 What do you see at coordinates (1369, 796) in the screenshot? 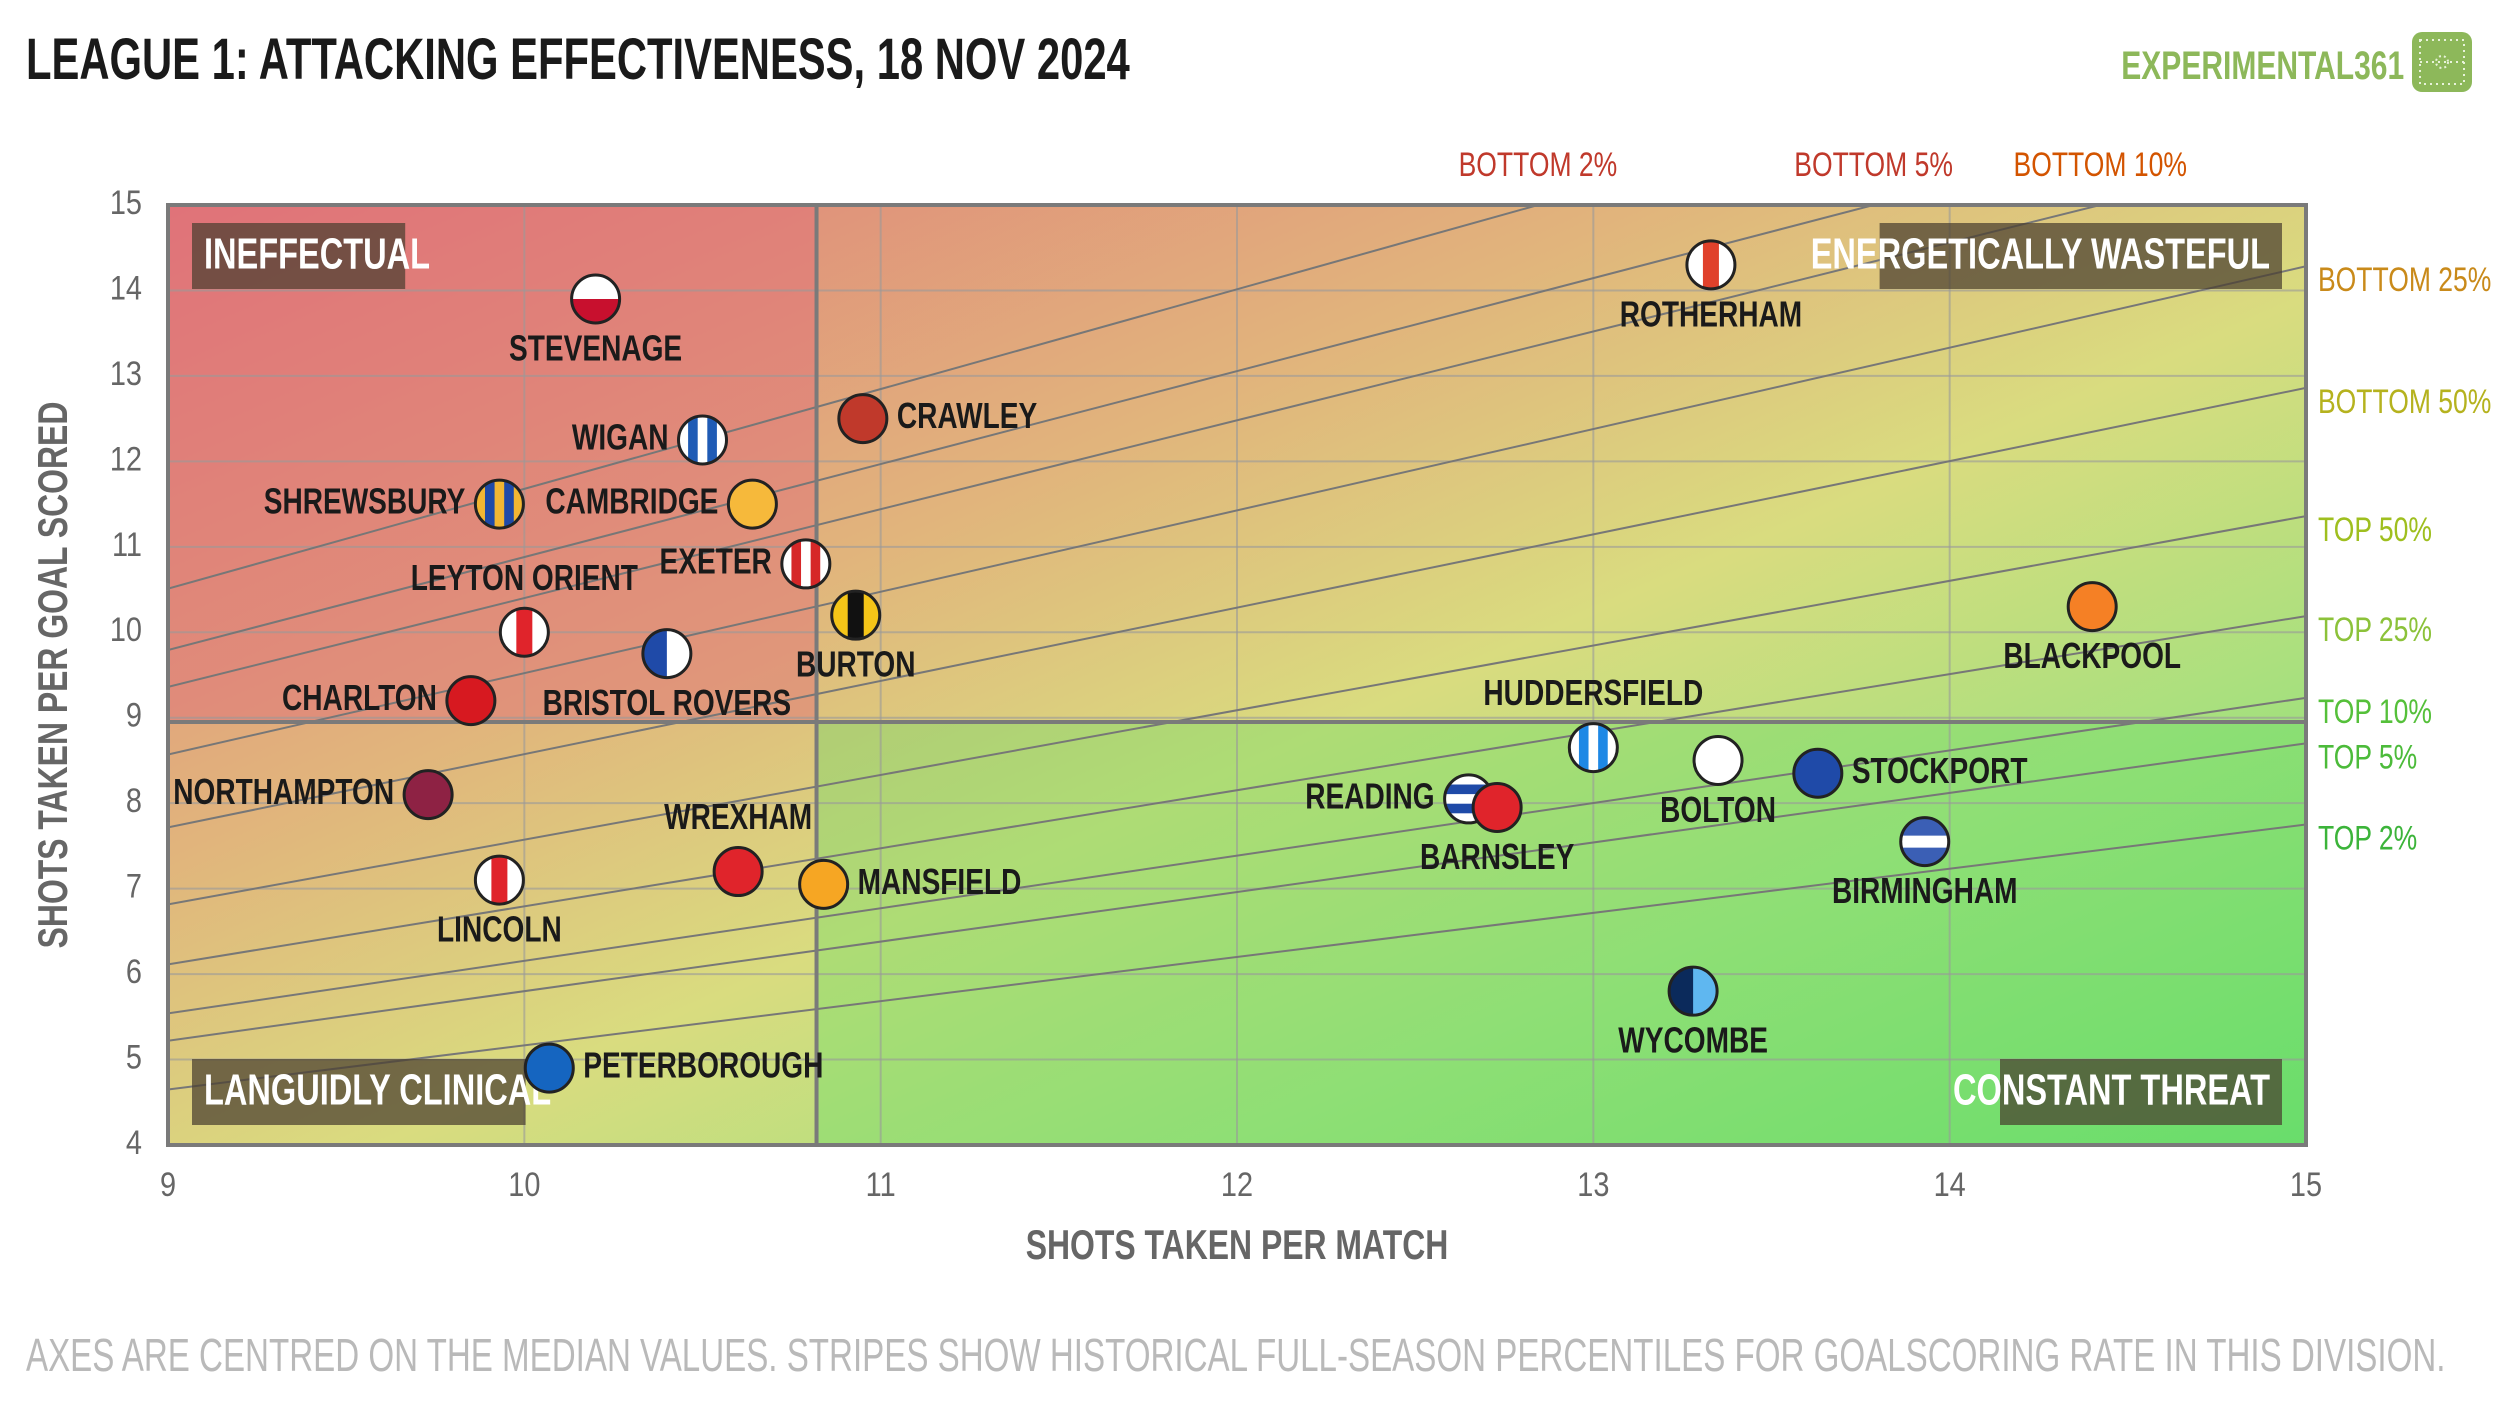
I see `team-label: READING` at bounding box center [1369, 796].